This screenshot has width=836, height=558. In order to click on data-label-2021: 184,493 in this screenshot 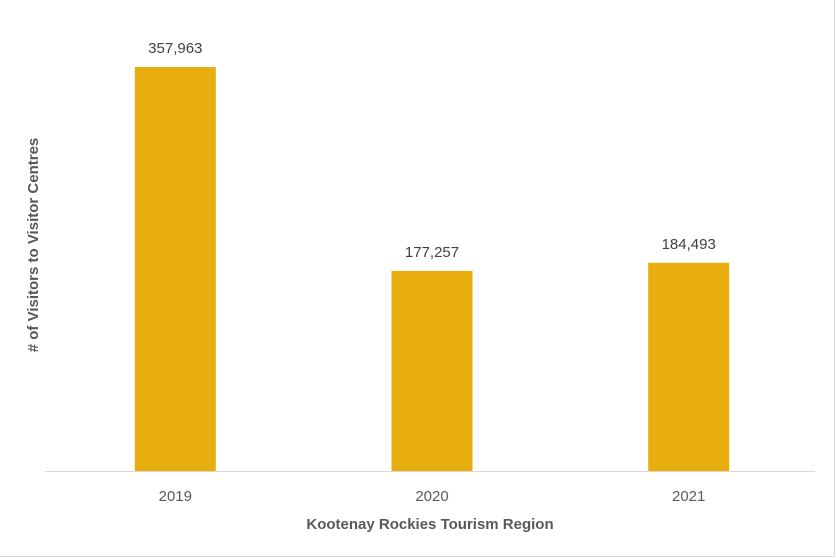, I will do `click(689, 244)`.